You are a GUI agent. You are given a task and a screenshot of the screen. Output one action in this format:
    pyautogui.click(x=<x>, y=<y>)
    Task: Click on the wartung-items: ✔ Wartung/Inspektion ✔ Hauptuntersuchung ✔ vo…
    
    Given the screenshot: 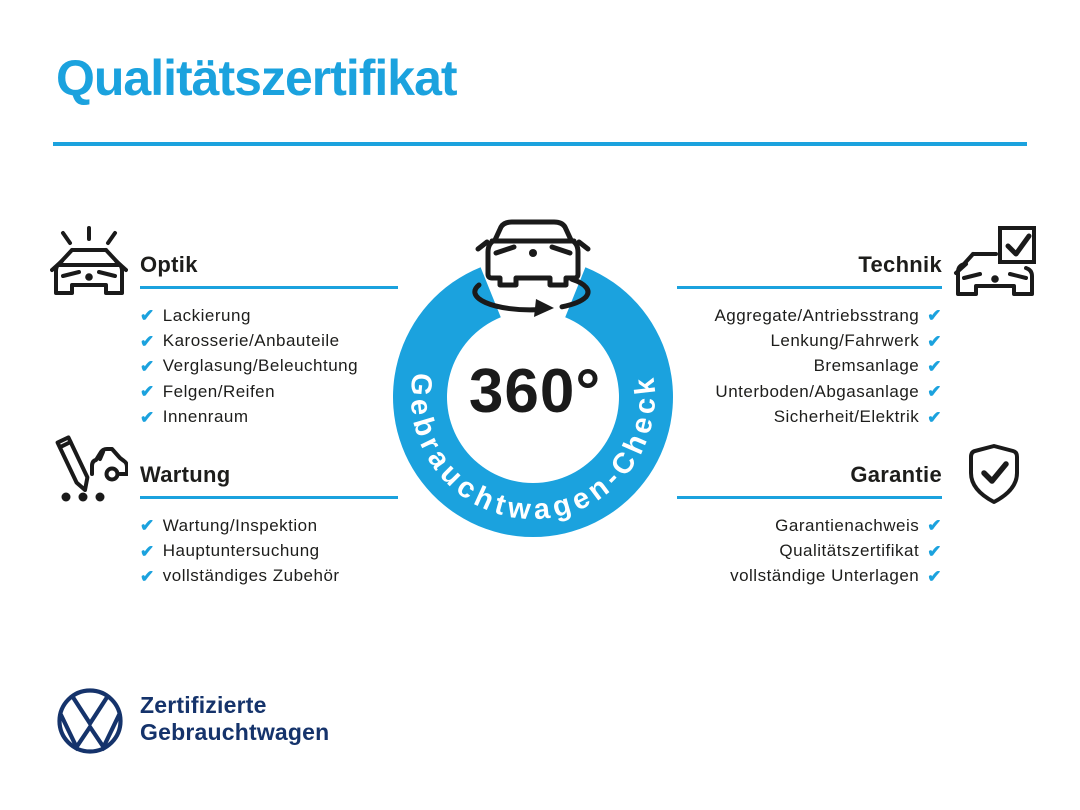 What is the action you would take?
    pyautogui.click(x=269, y=551)
    